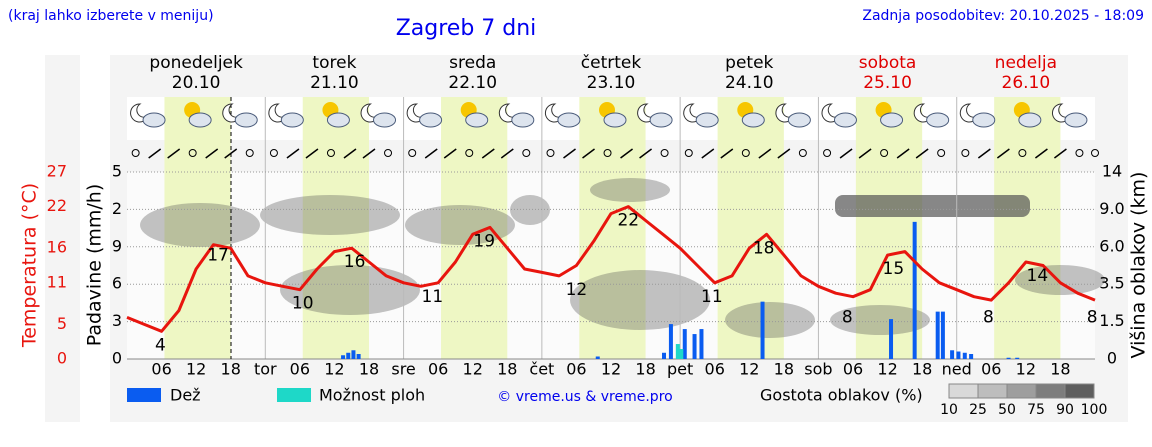 The width and height of the screenshot is (1152, 447). I want to click on day-name: torek, so click(334, 63).